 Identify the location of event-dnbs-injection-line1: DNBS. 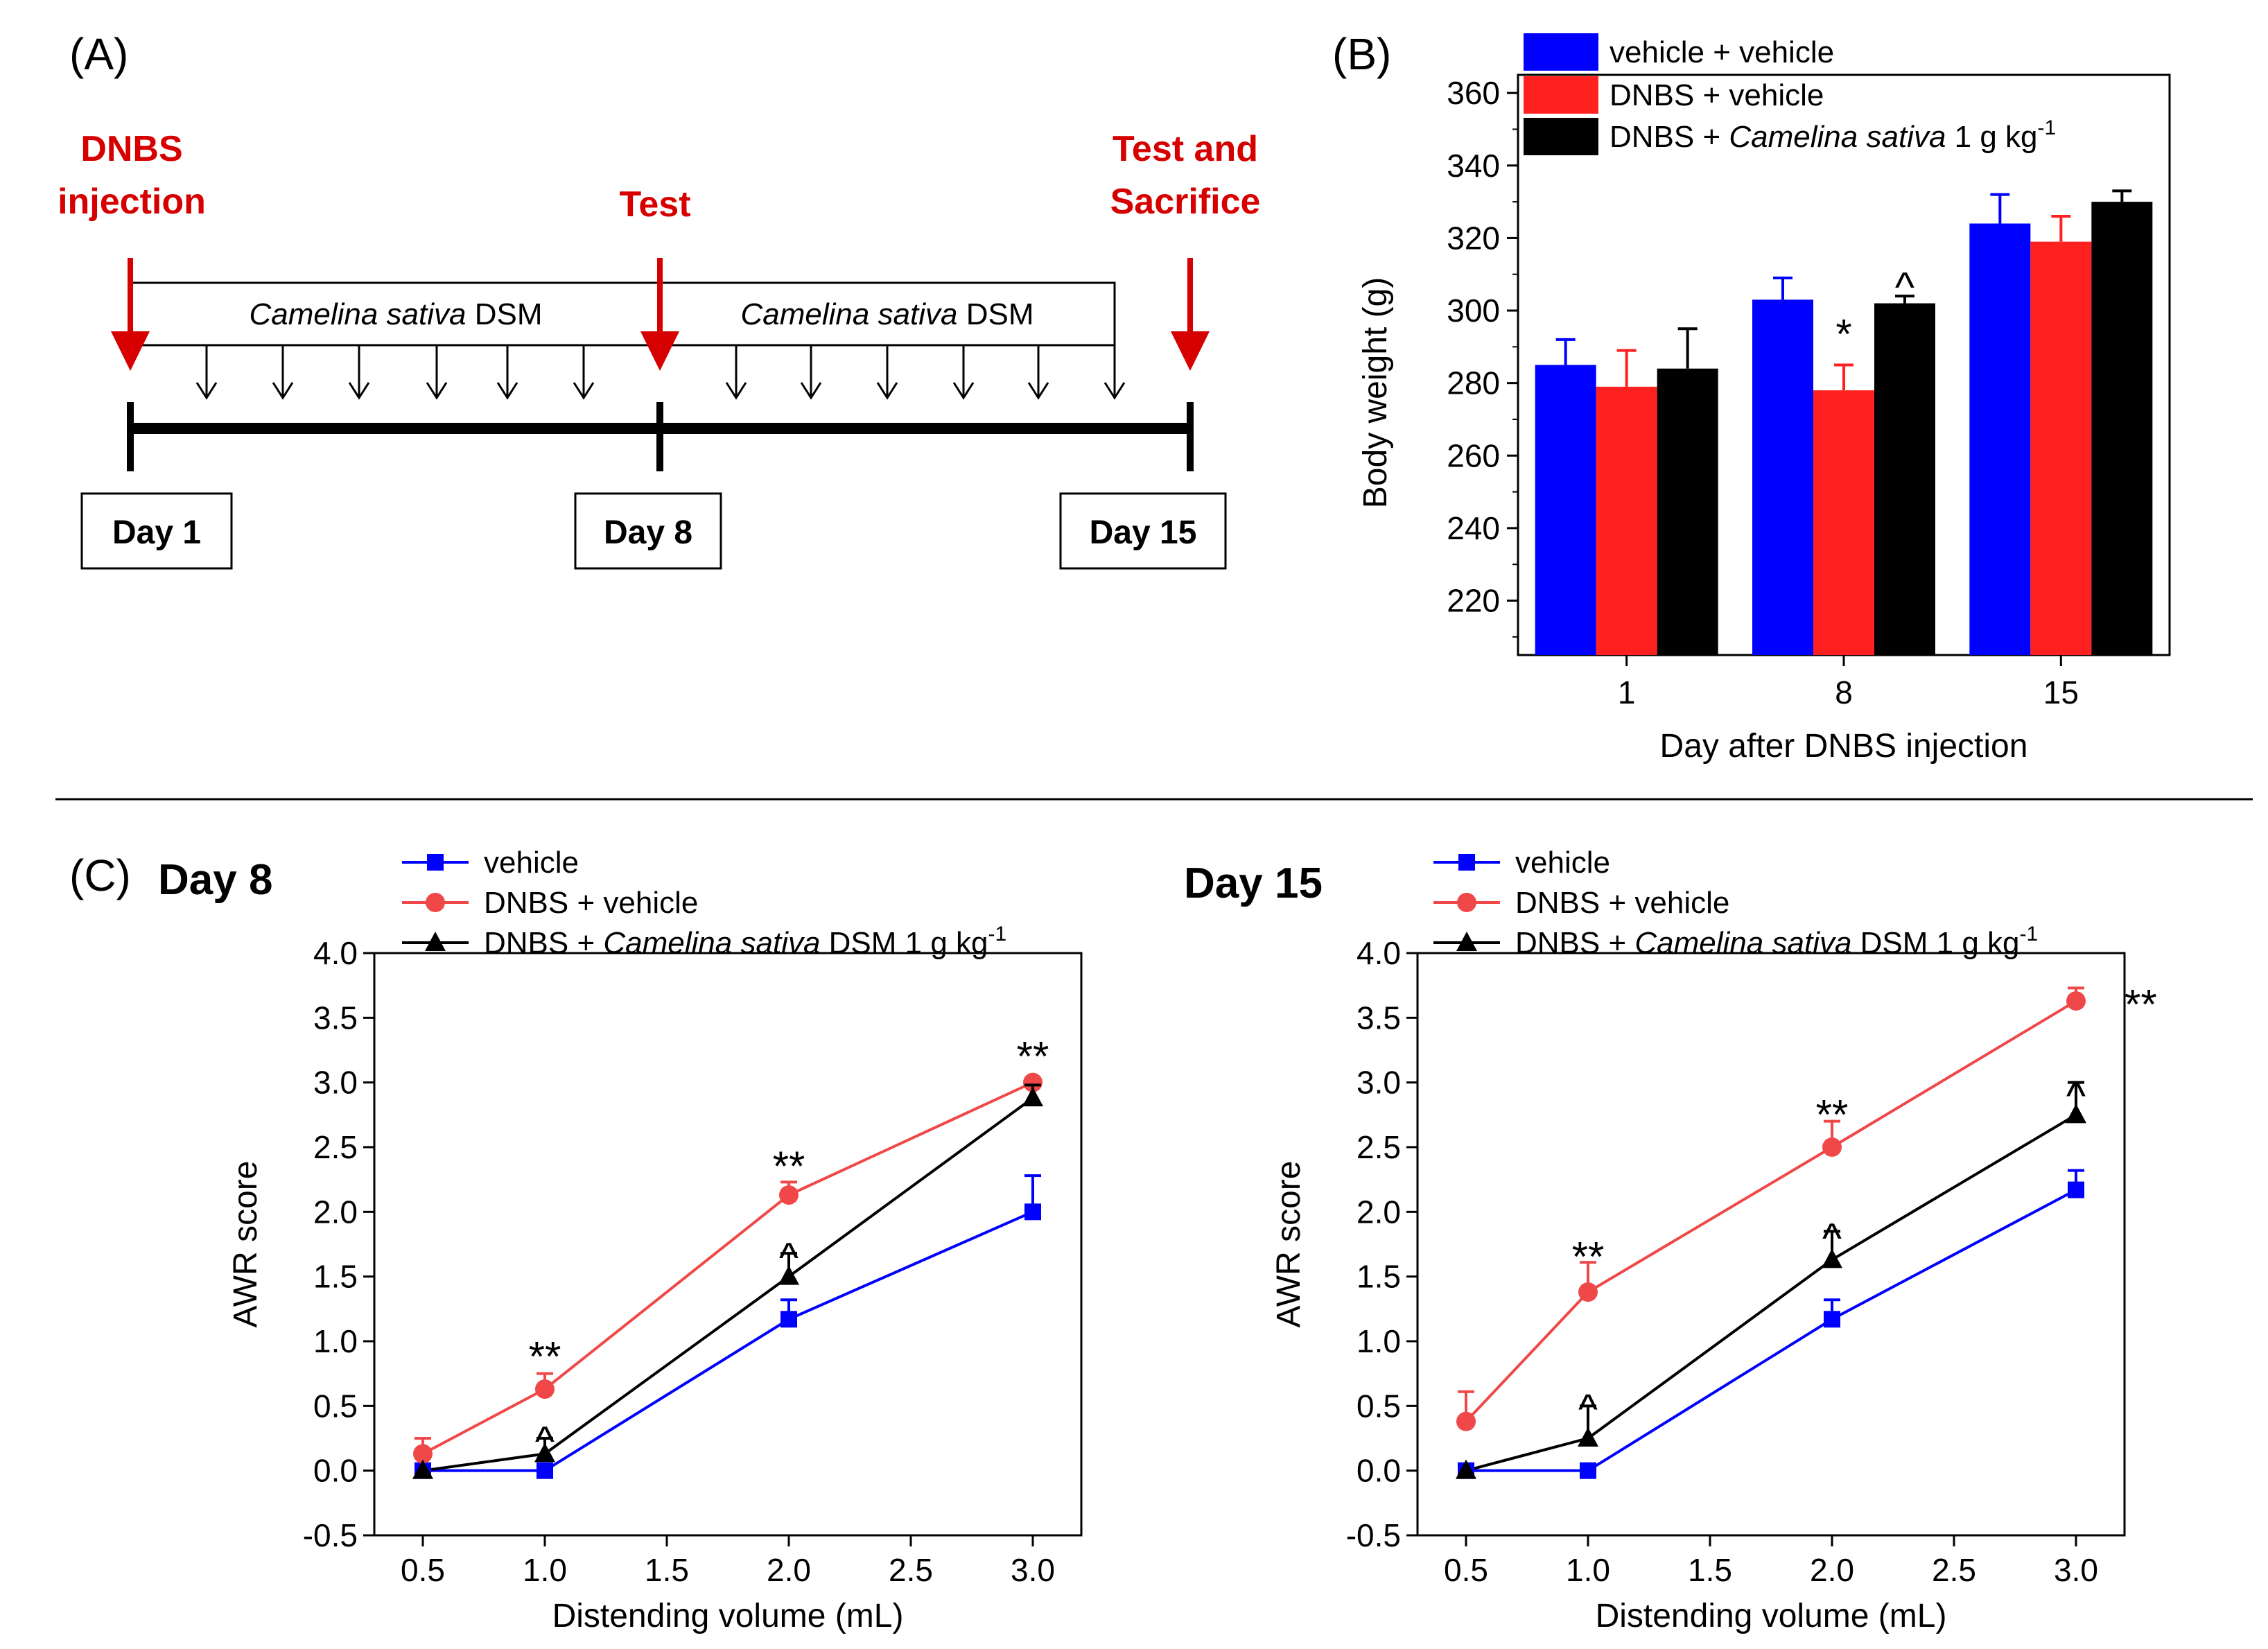
(131, 149).